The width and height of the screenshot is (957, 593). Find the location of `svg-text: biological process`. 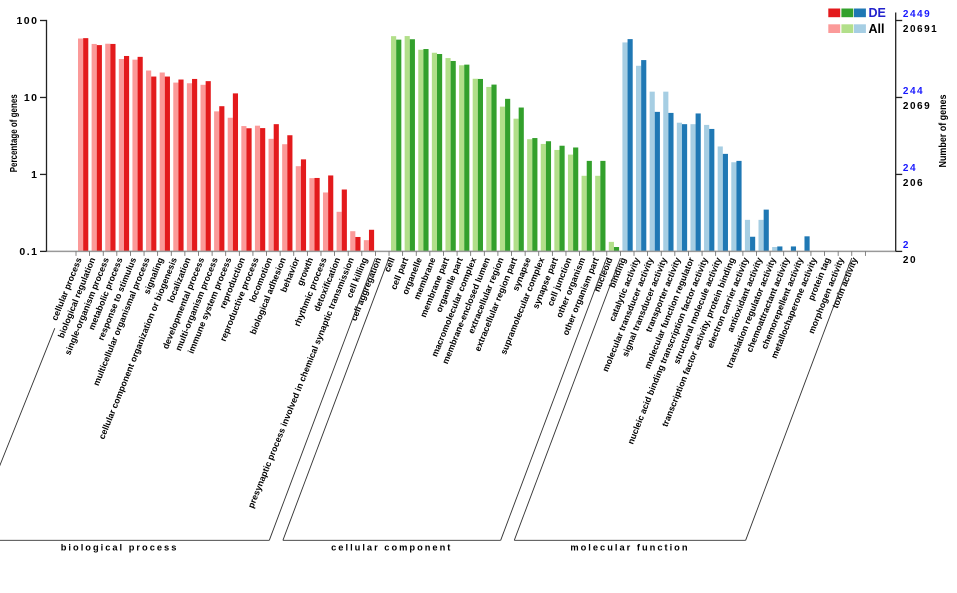

svg-text: biological process is located at coordinates (120, 548).